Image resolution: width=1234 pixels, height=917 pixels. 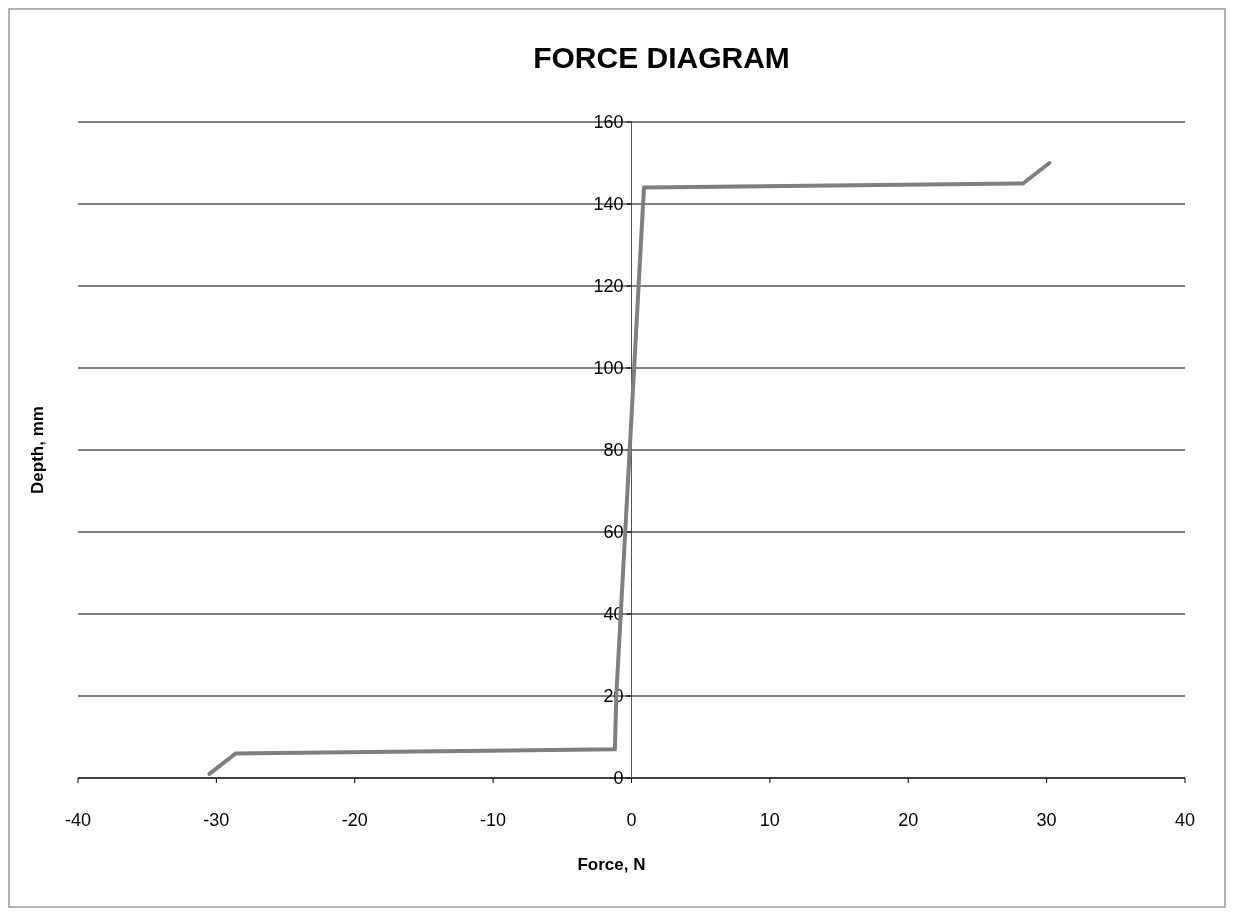 I want to click on x-axis-title: Force, N, so click(x=611, y=864).